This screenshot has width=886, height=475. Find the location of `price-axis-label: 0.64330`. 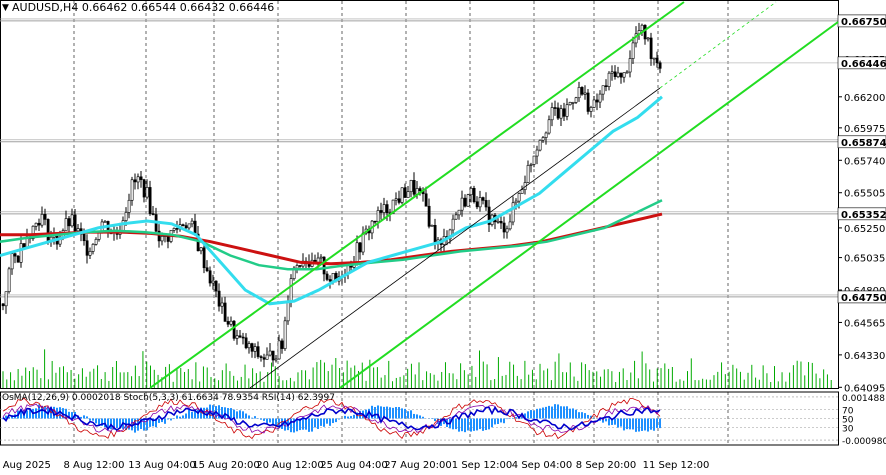

price-axis-label: 0.64330 is located at coordinates (864, 356).